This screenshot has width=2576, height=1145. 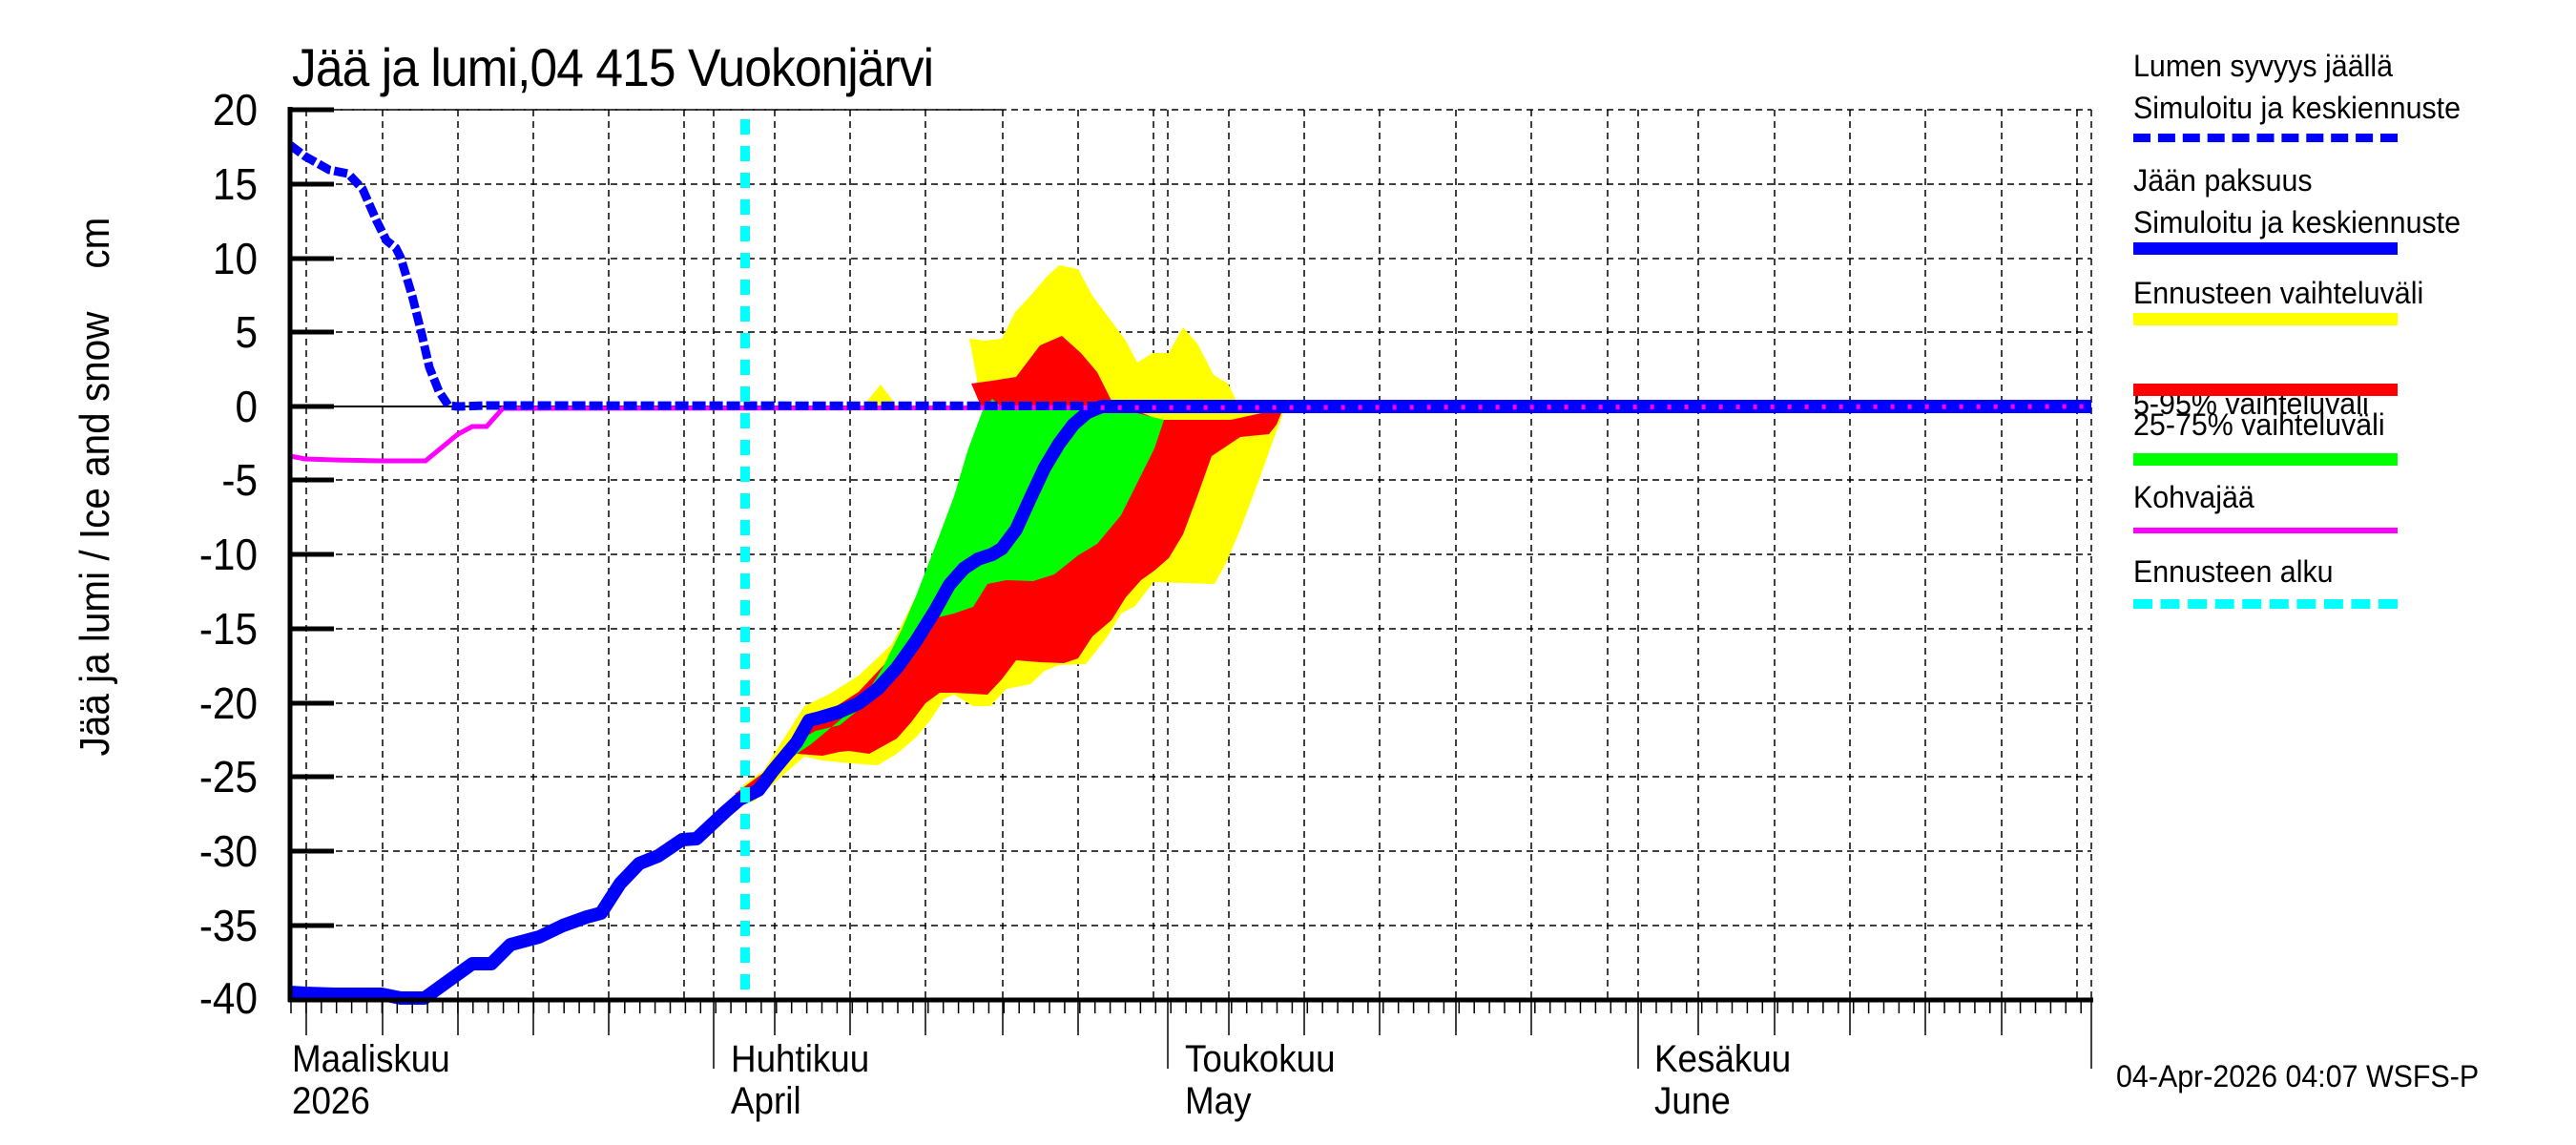 I want to click on month-label-fi: Kesäkuu, so click(x=1723, y=1059).